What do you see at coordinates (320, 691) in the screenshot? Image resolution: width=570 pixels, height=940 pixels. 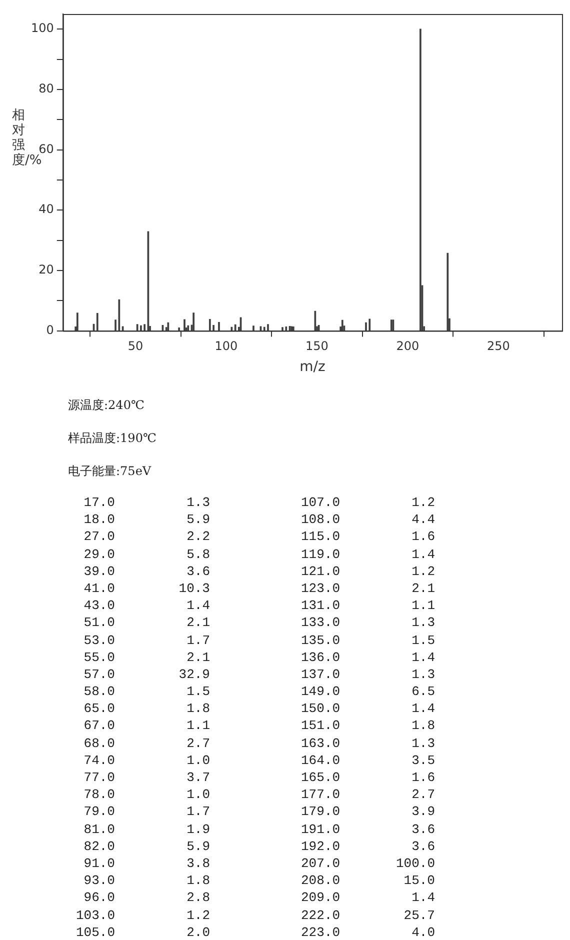 I see `text: 149.0` at bounding box center [320, 691].